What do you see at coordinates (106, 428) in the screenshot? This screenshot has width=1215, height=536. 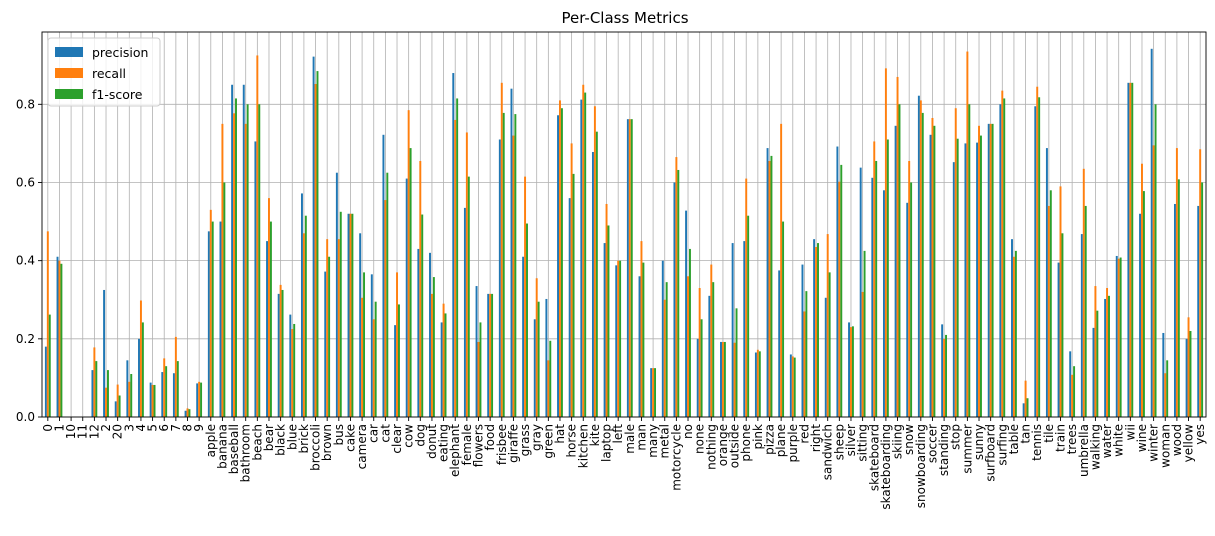 I see `x-tick-label: 2` at bounding box center [106, 428].